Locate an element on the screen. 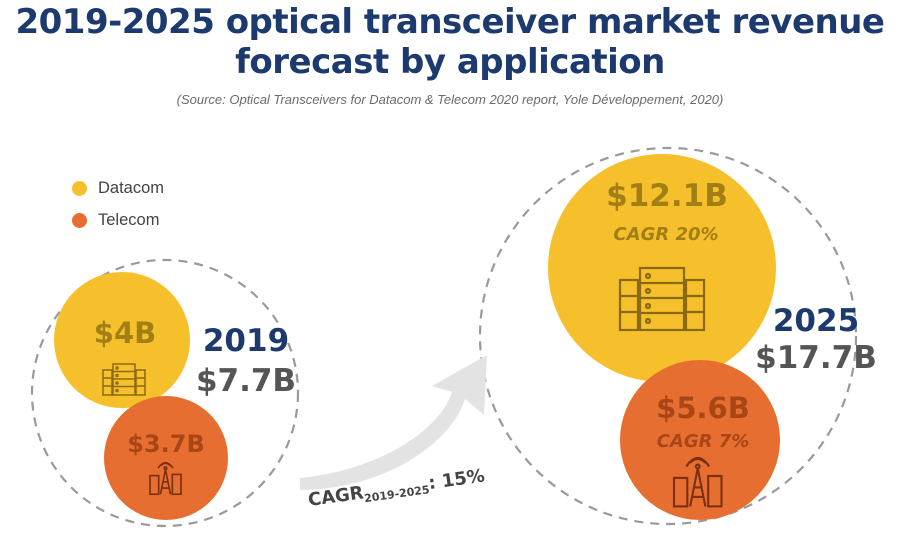 The width and height of the screenshot is (900, 537). bubble-telecom-2025 is located at coordinates (700, 440).